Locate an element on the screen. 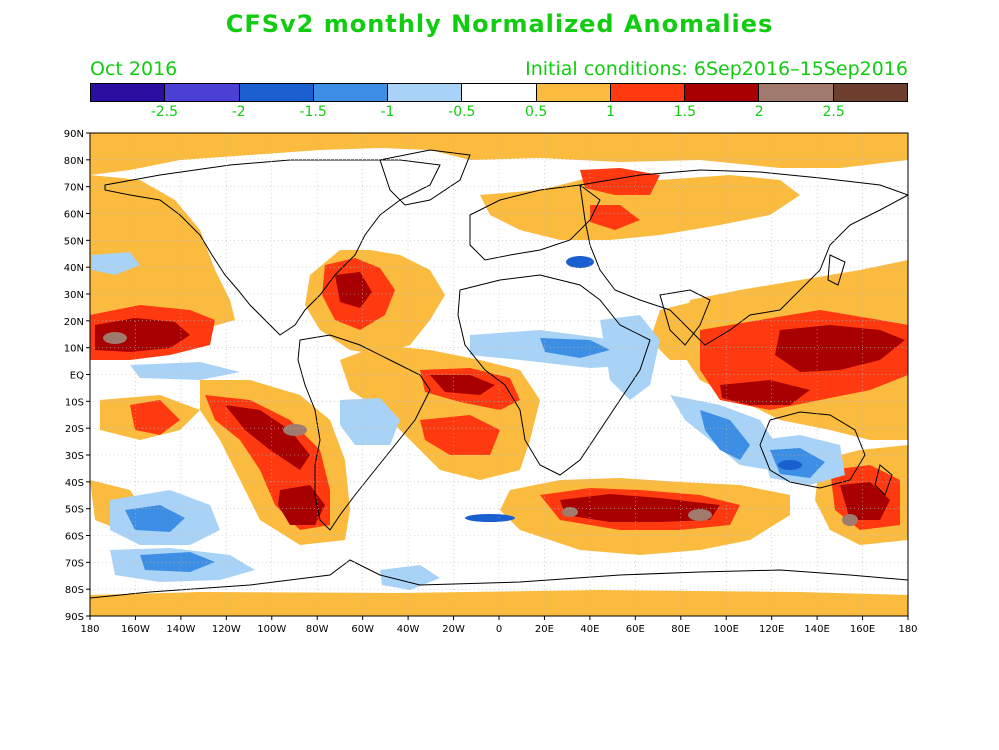  sep-peak is located at coordinates (295, 430).